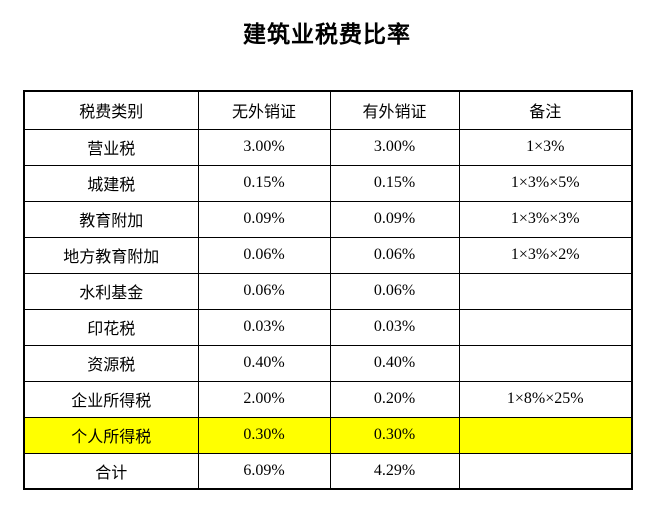  Describe the element at coordinates (111, 399) in the screenshot. I see `cell-tax-category: 企业所得税` at that location.